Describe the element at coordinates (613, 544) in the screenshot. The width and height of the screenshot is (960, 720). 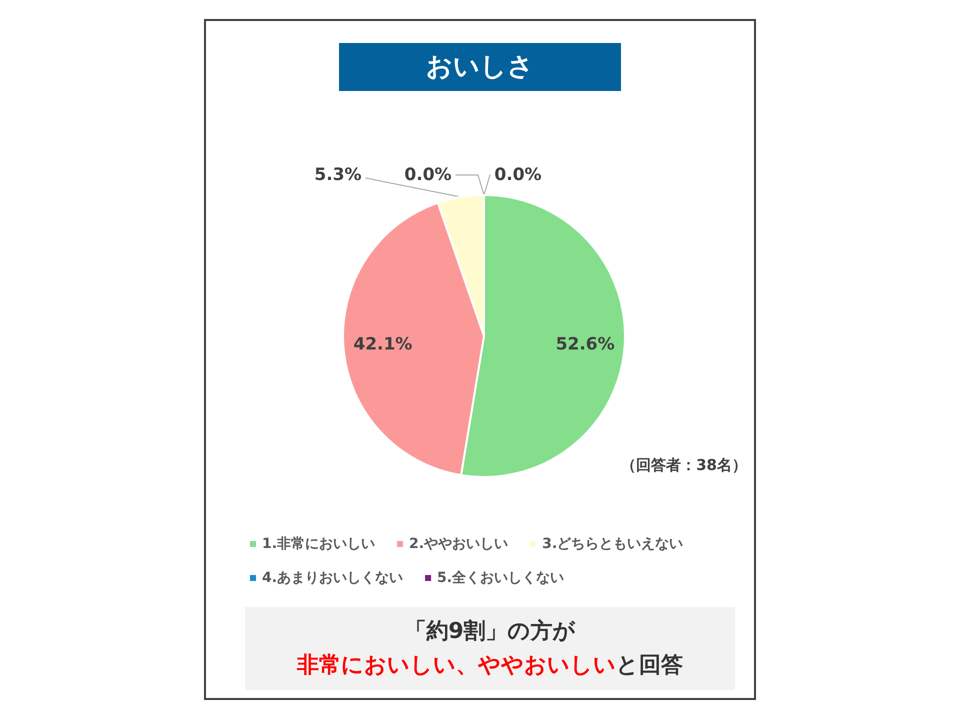
I see `legend-label: 3.どちらともいえない` at that location.